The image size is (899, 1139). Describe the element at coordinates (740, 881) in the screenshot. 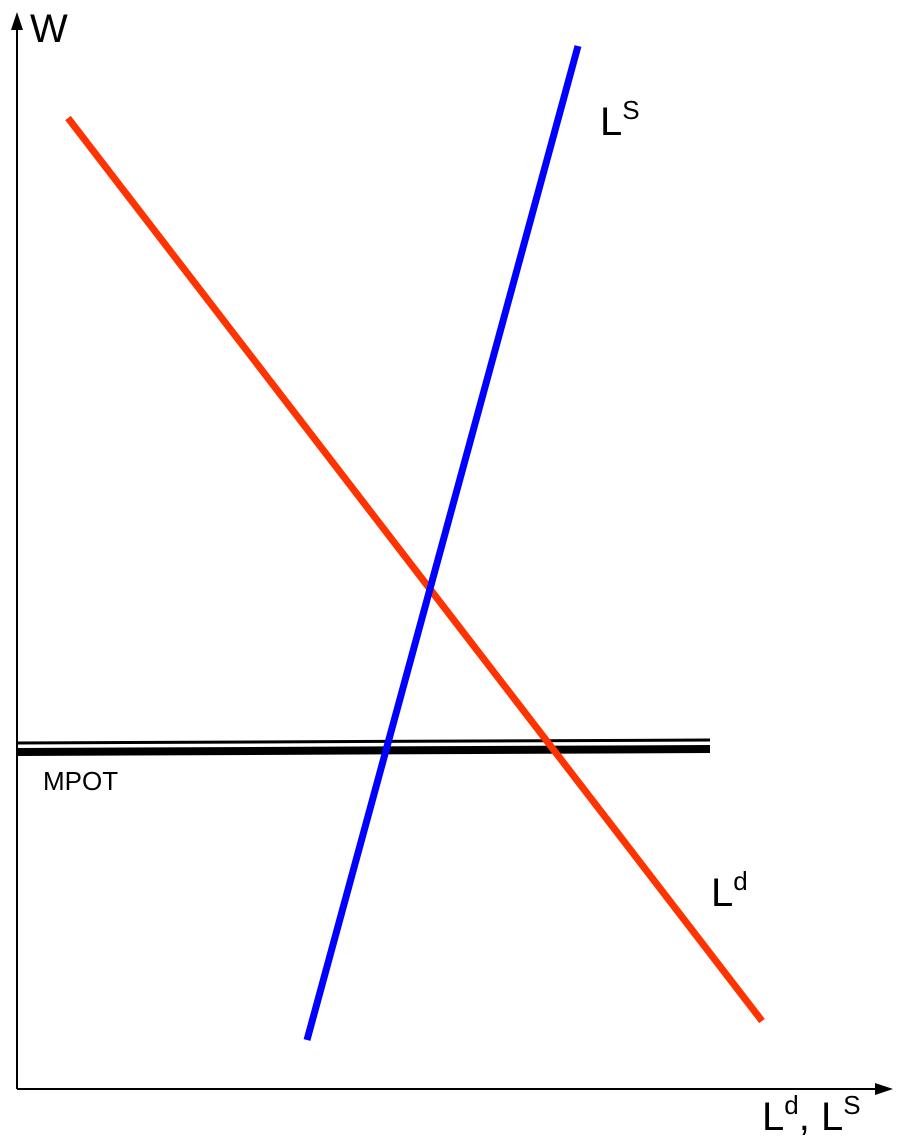

I see `demand-label-sup: d` at that location.